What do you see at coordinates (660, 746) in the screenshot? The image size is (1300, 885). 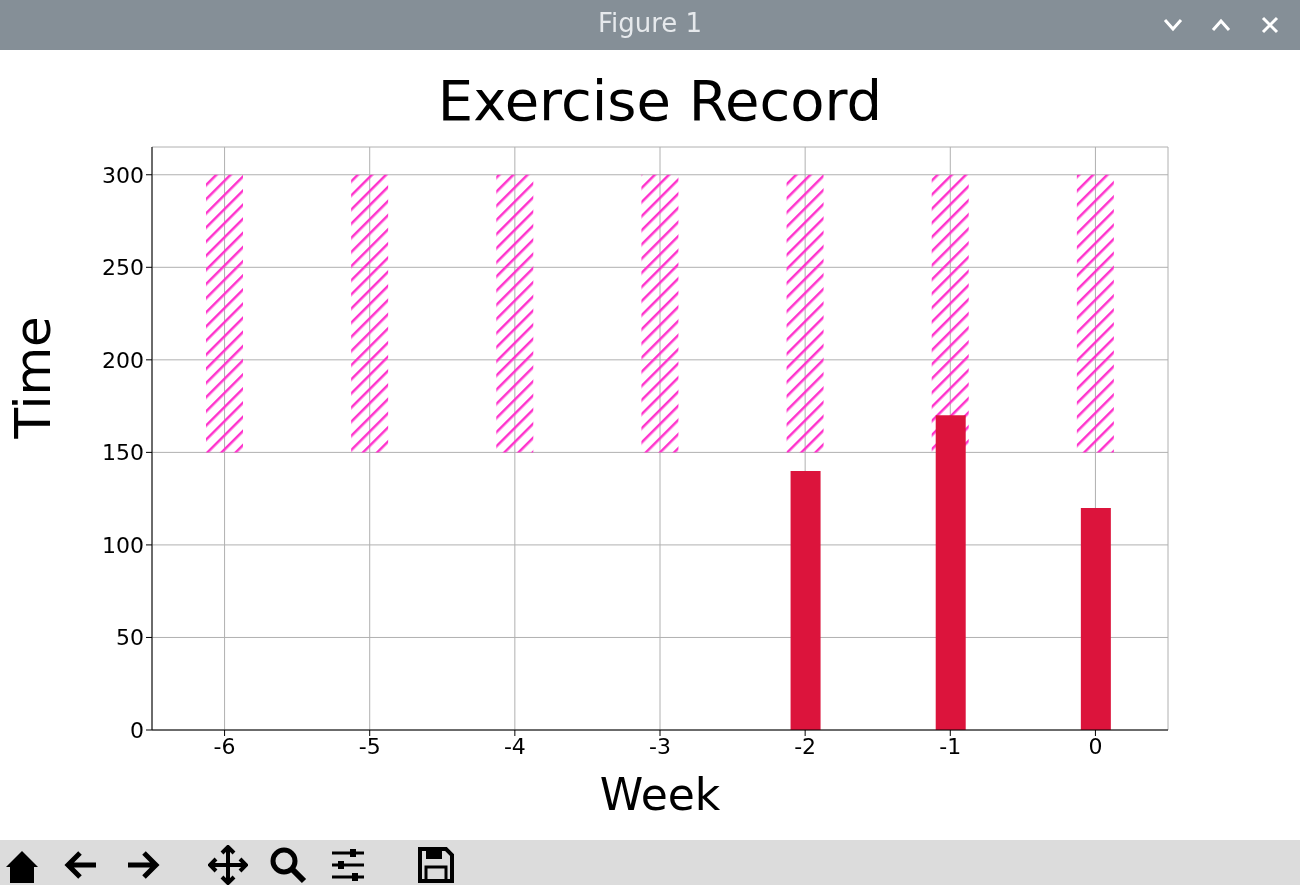 I see `x-tick-label: -3` at bounding box center [660, 746].